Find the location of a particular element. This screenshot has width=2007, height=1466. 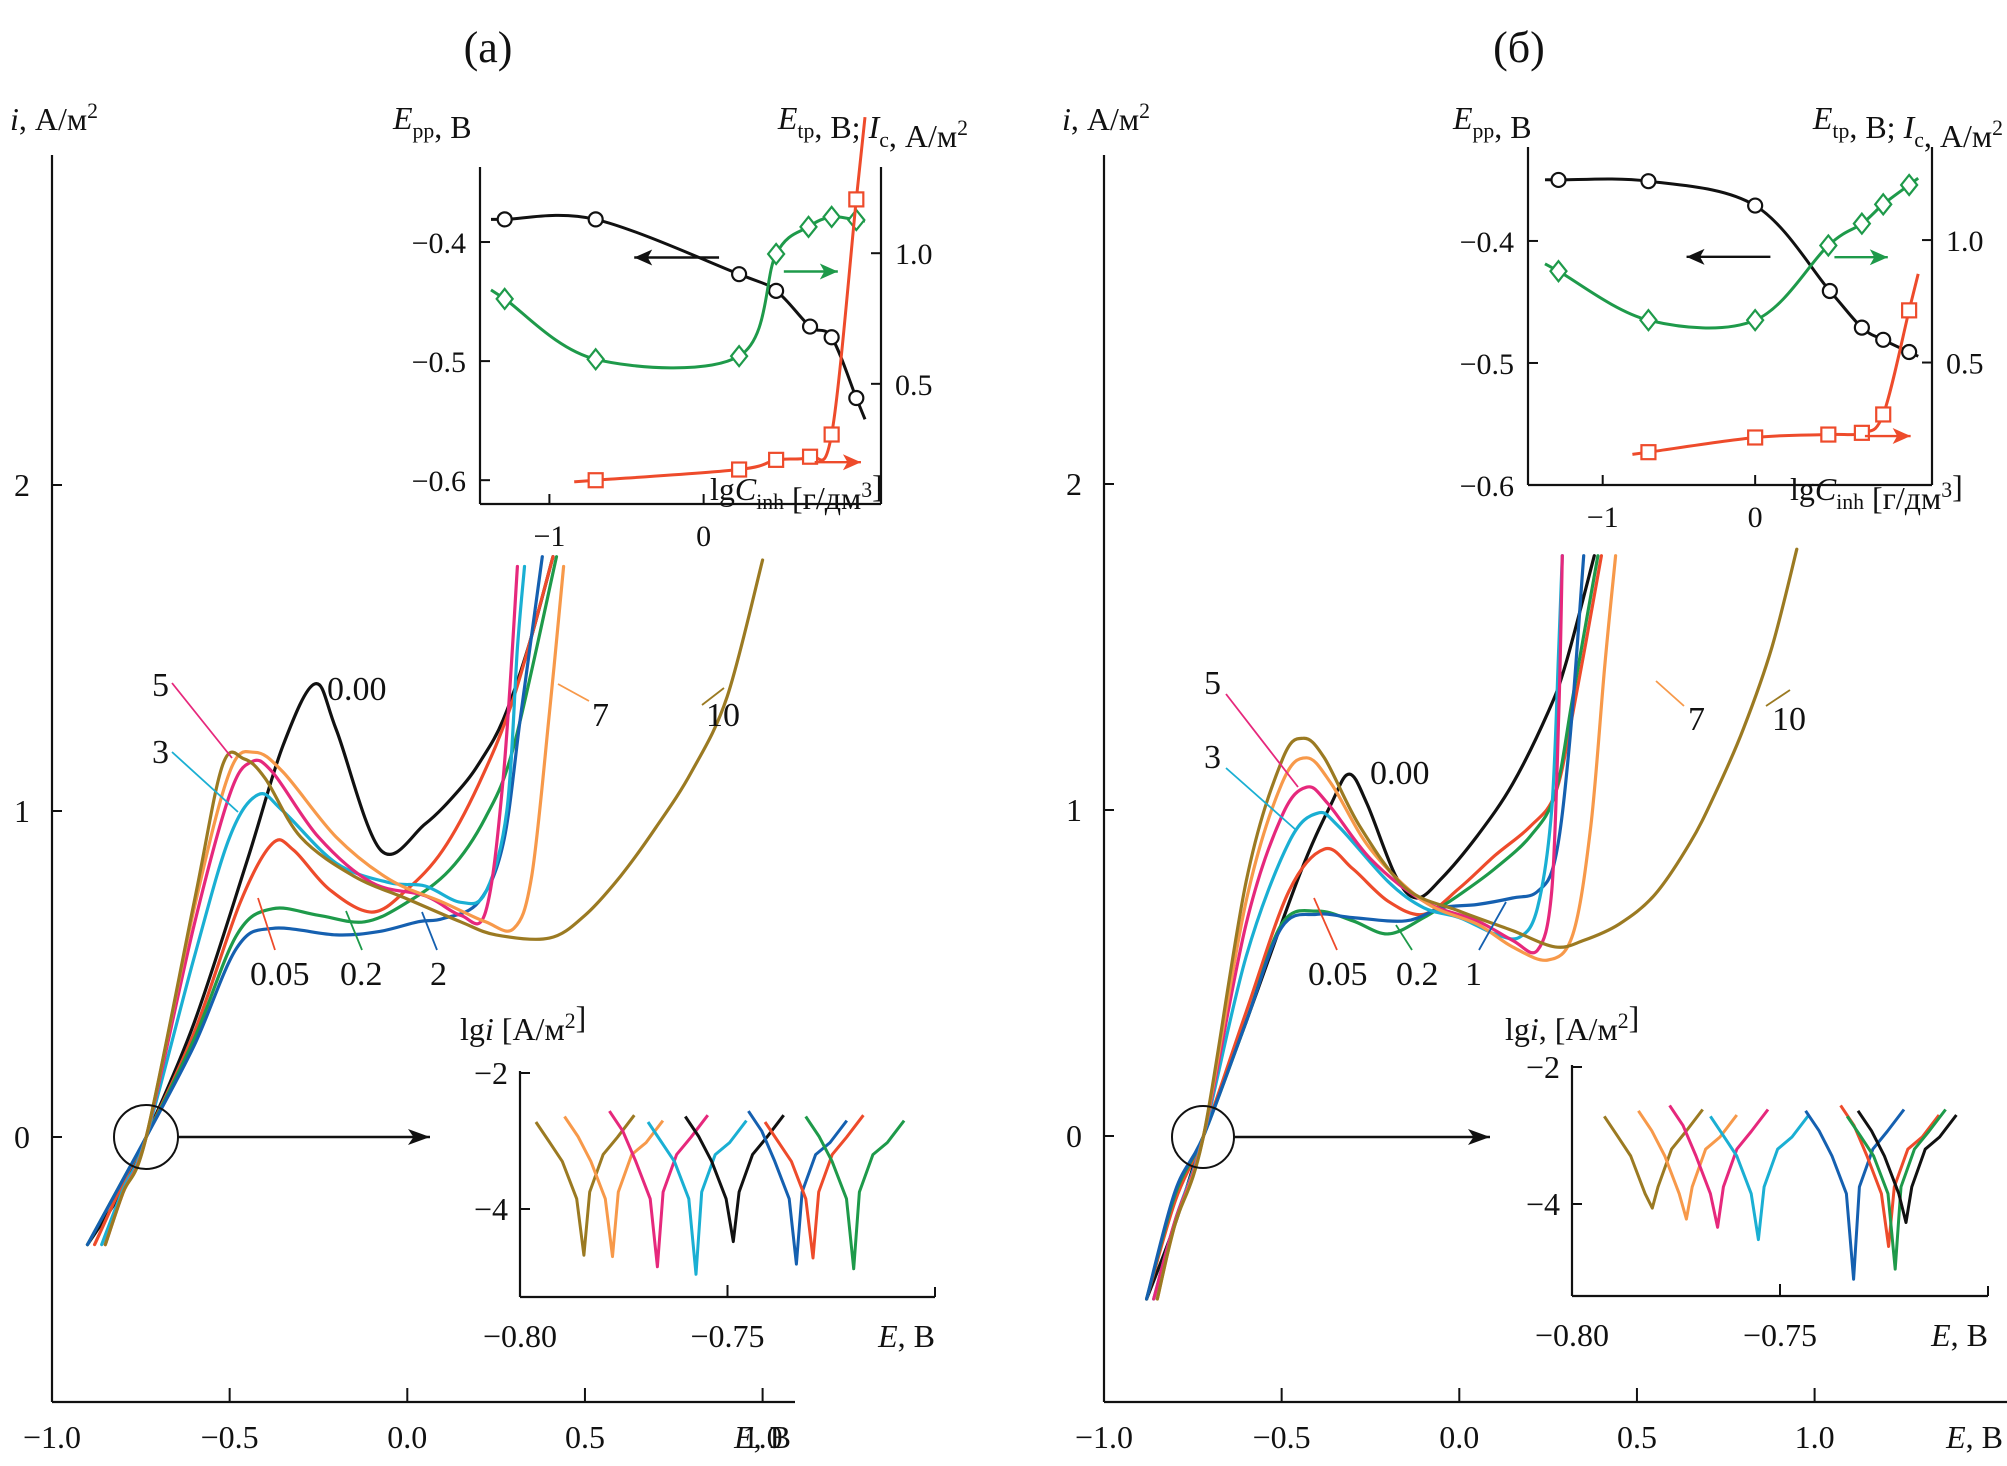

curve-label: 0.00 is located at coordinates (357, 689).